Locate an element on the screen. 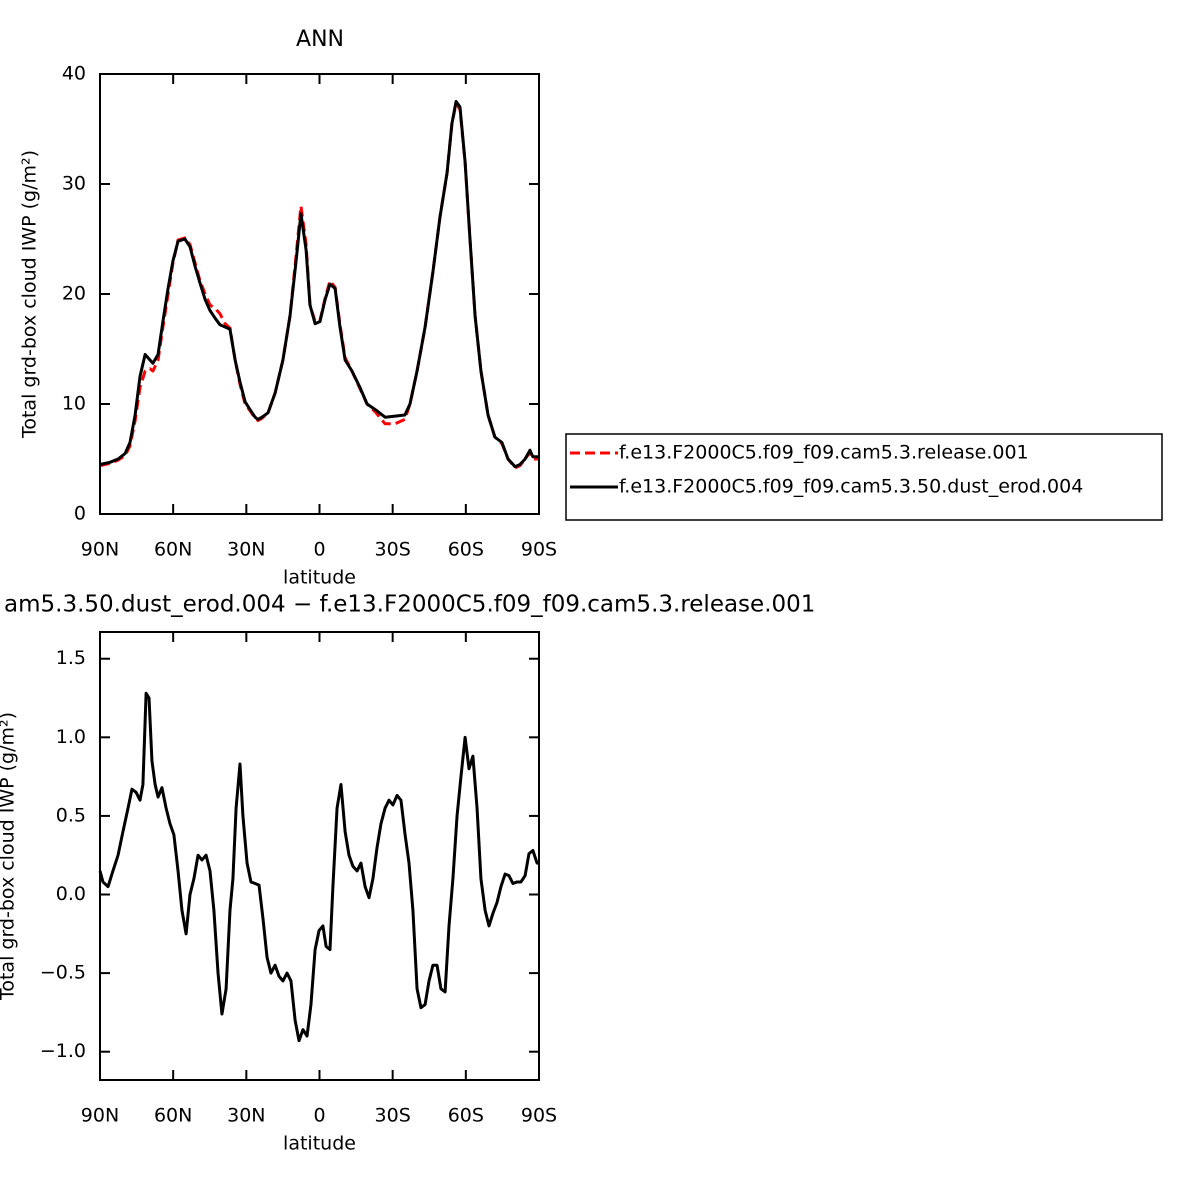  legend-box is located at coordinates (864, 477).